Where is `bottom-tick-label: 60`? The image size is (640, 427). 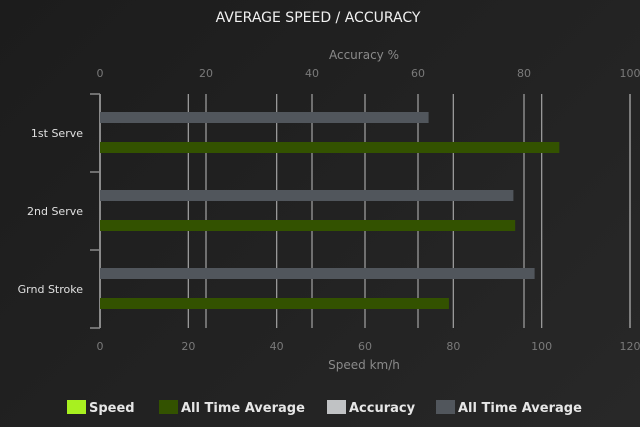
bottom-tick-label: 60 is located at coordinates (365, 346).